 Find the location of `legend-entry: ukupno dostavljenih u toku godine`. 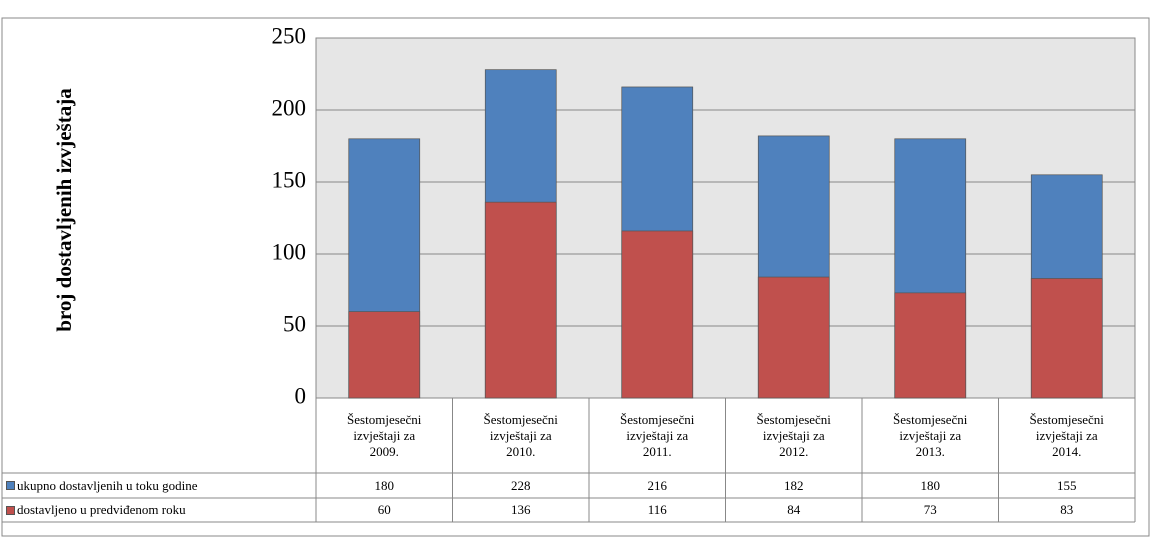

legend-entry: ukupno dostavljenih u toku godine is located at coordinates (159, 485).